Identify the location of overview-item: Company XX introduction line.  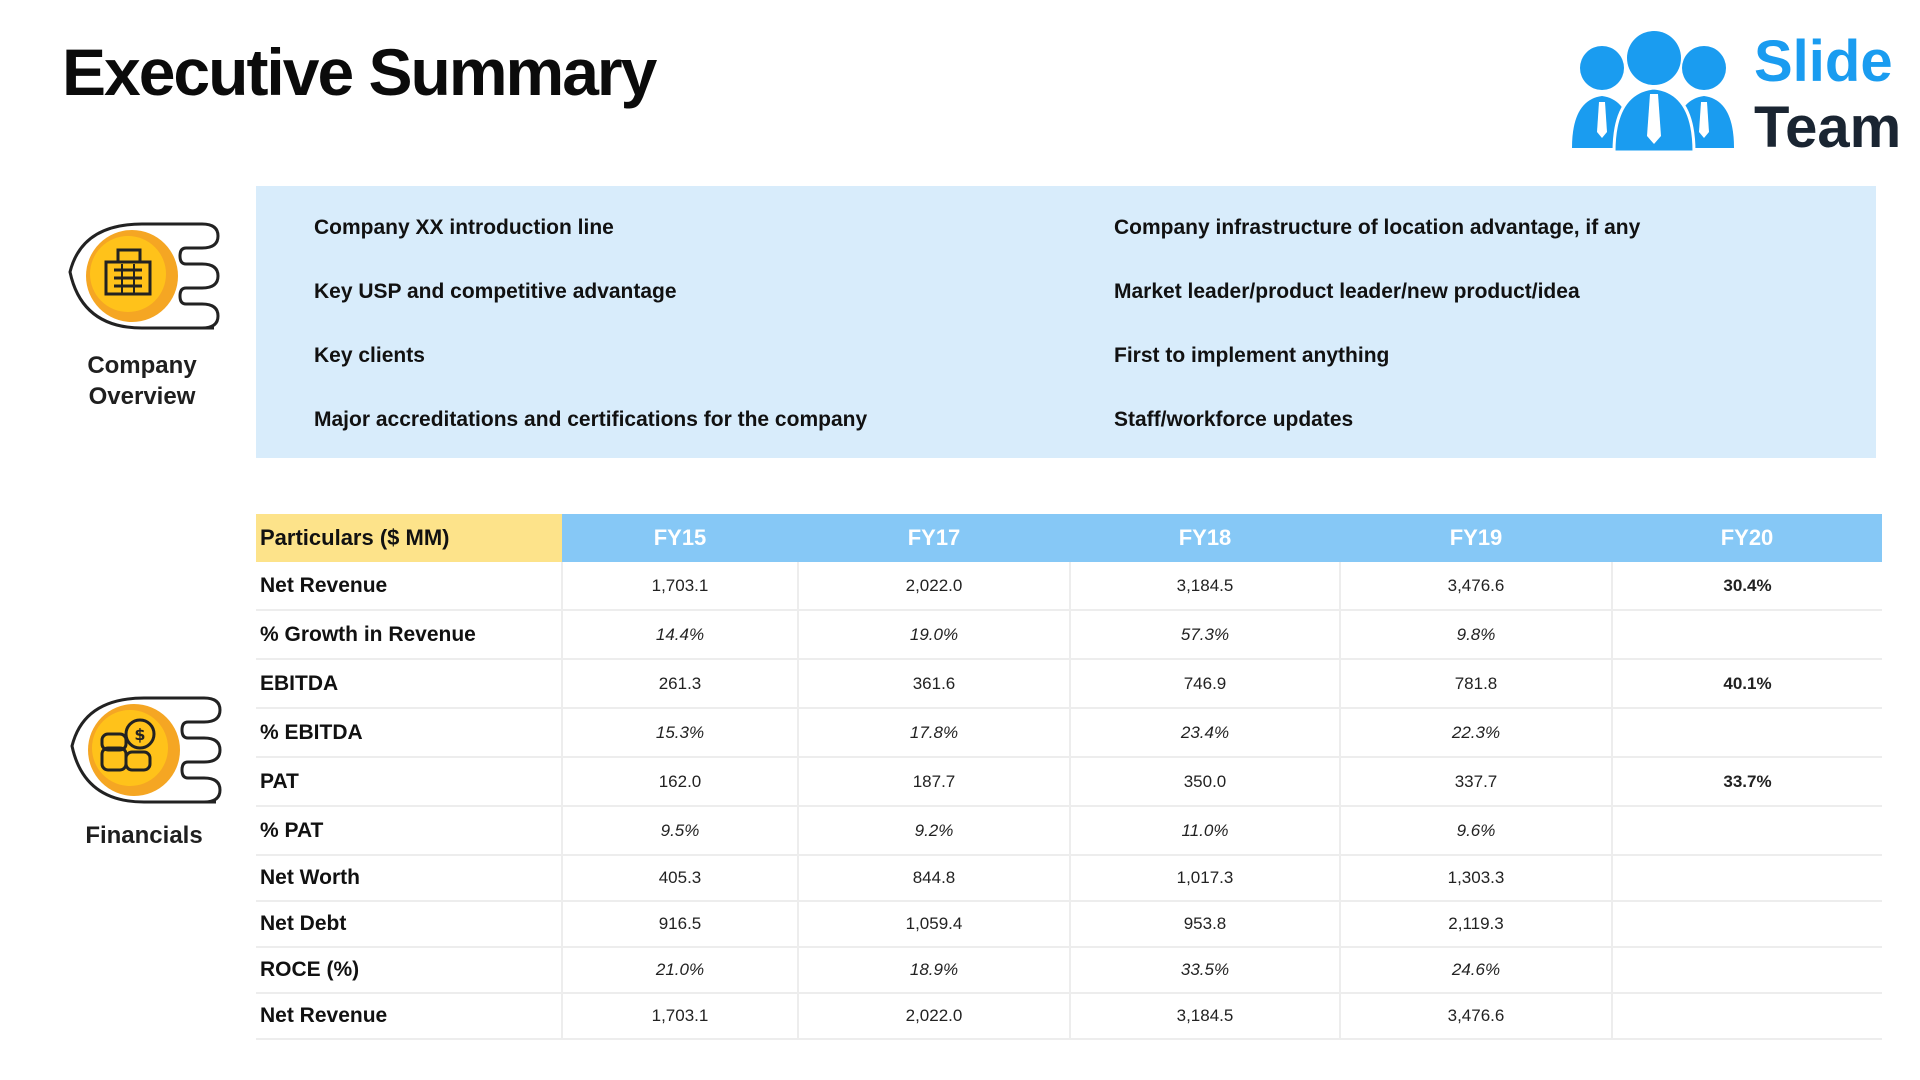
(464, 227).